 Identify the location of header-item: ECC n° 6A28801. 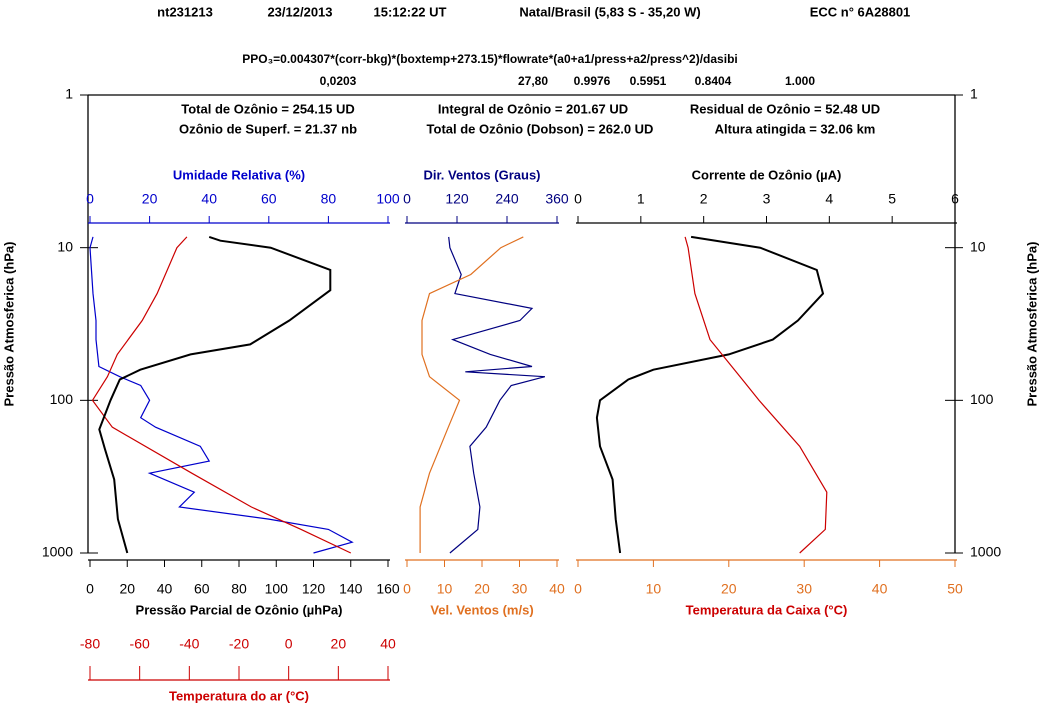
(860, 11).